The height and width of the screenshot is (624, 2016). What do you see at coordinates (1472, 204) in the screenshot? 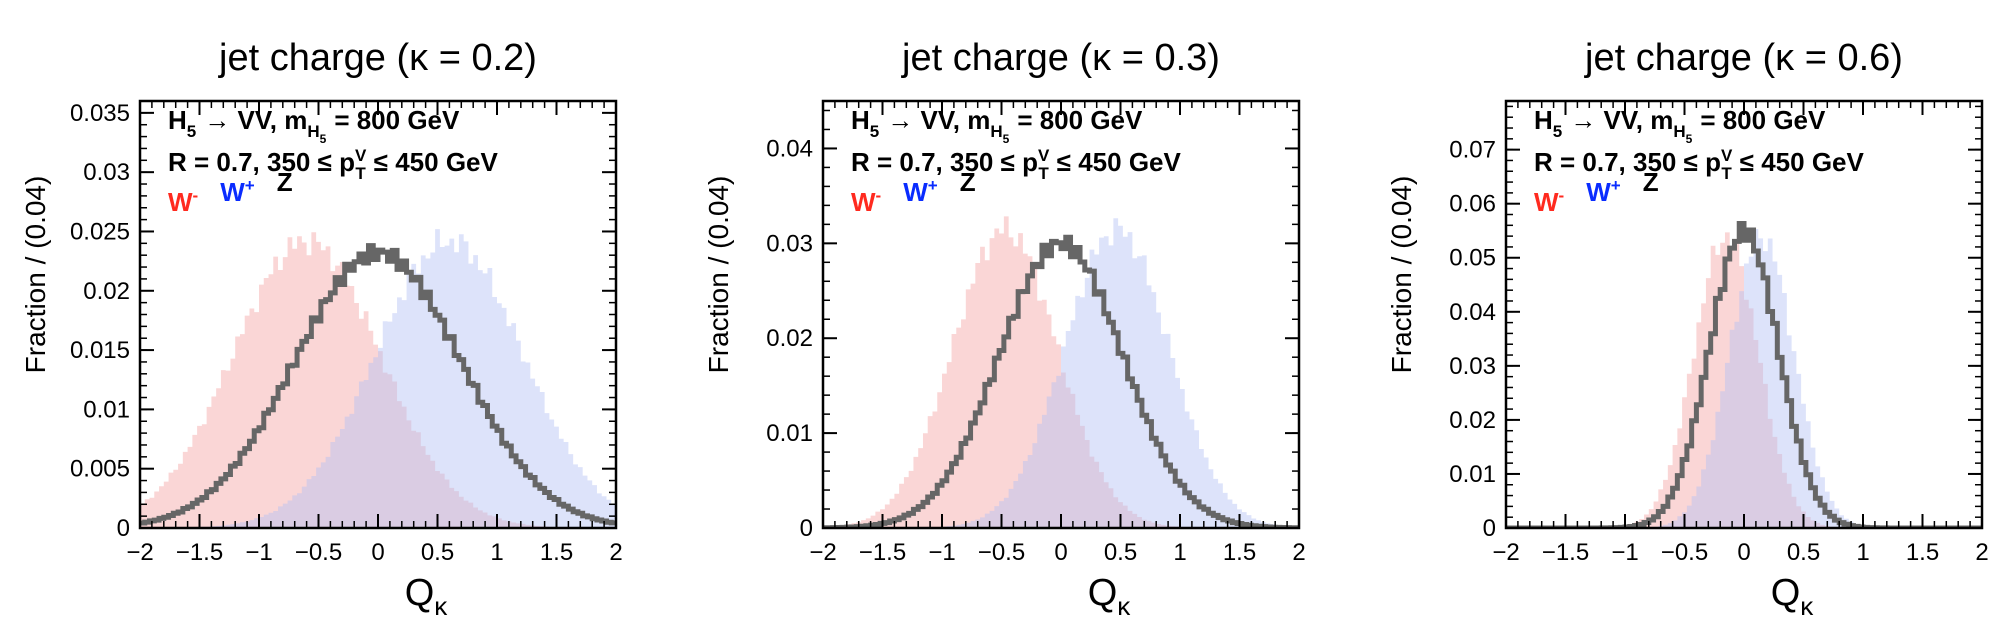
I see `y-tick-label: 0.06` at bounding box center [1472, 204].